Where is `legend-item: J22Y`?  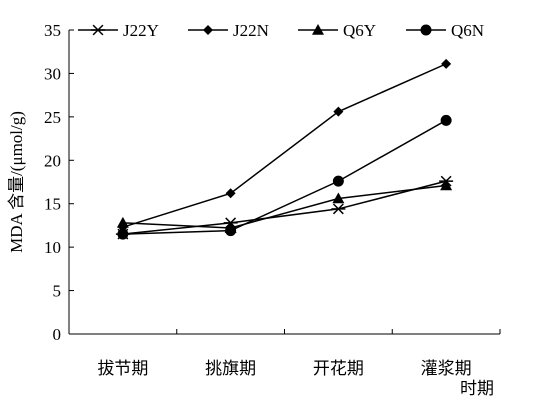
legend-item: J22Y is located at coordinates (118, 30).